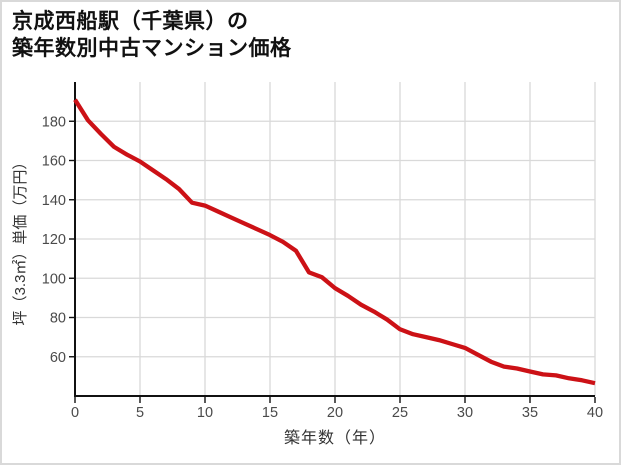  What do you see at coordinates (400, 413) in the screenshot?
I see `x-tick-label: 25` at bounding box center [400, 413].